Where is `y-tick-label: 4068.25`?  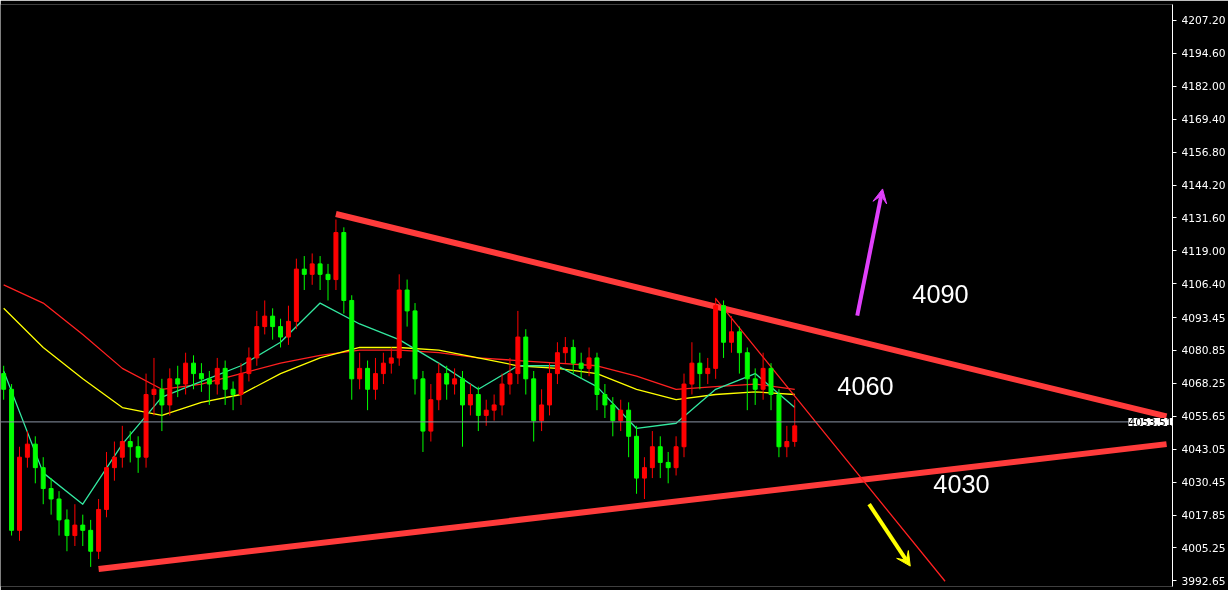 y-tick-label: 4068.25 is located at coordinates (1203, 384).